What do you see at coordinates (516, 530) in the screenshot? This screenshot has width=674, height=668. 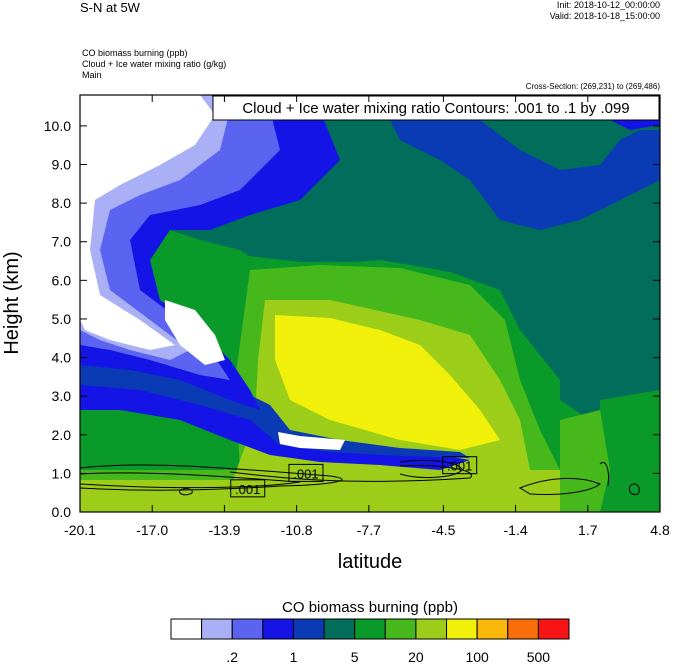 I see `x-tick-label: -1.4` at bounding box center [516, 530].